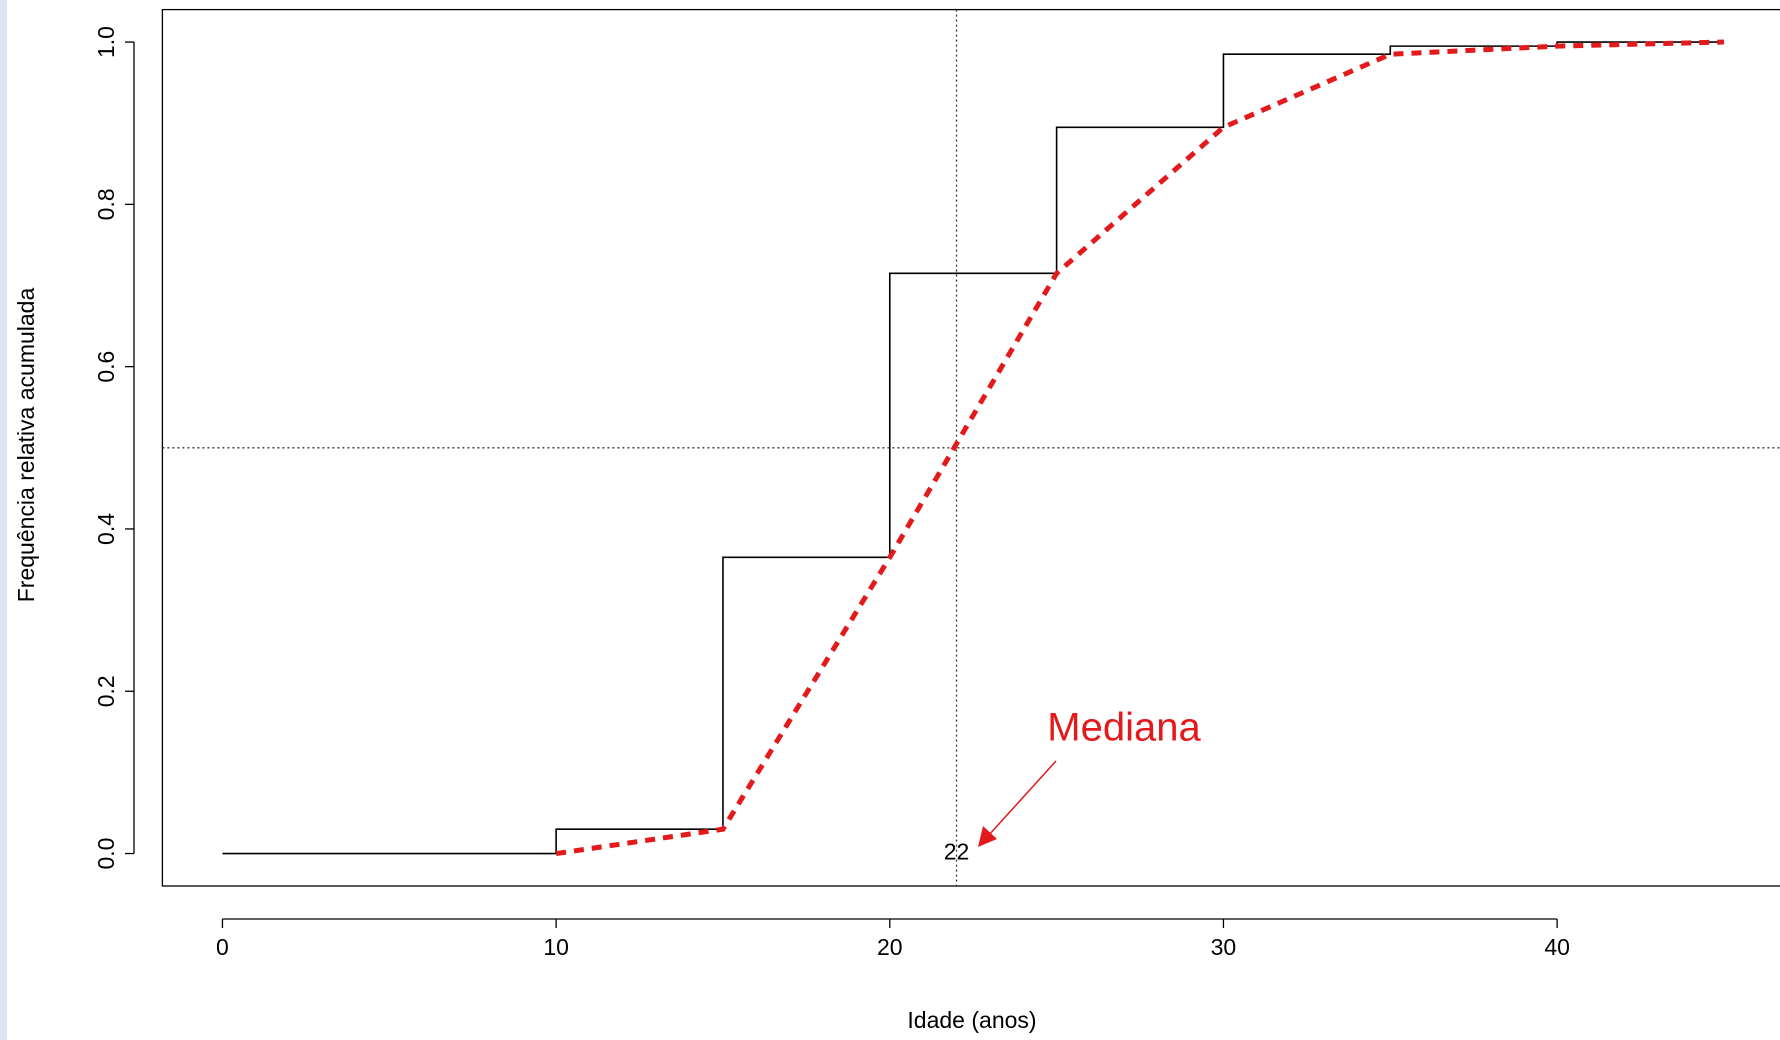 Image resolution: width=1780 pixels, height=1040 pixels. What do you see at coordinates (1224, 947) in the screenshot?
I see `x-tick-label: 30` at bounding box center [1224, 947].